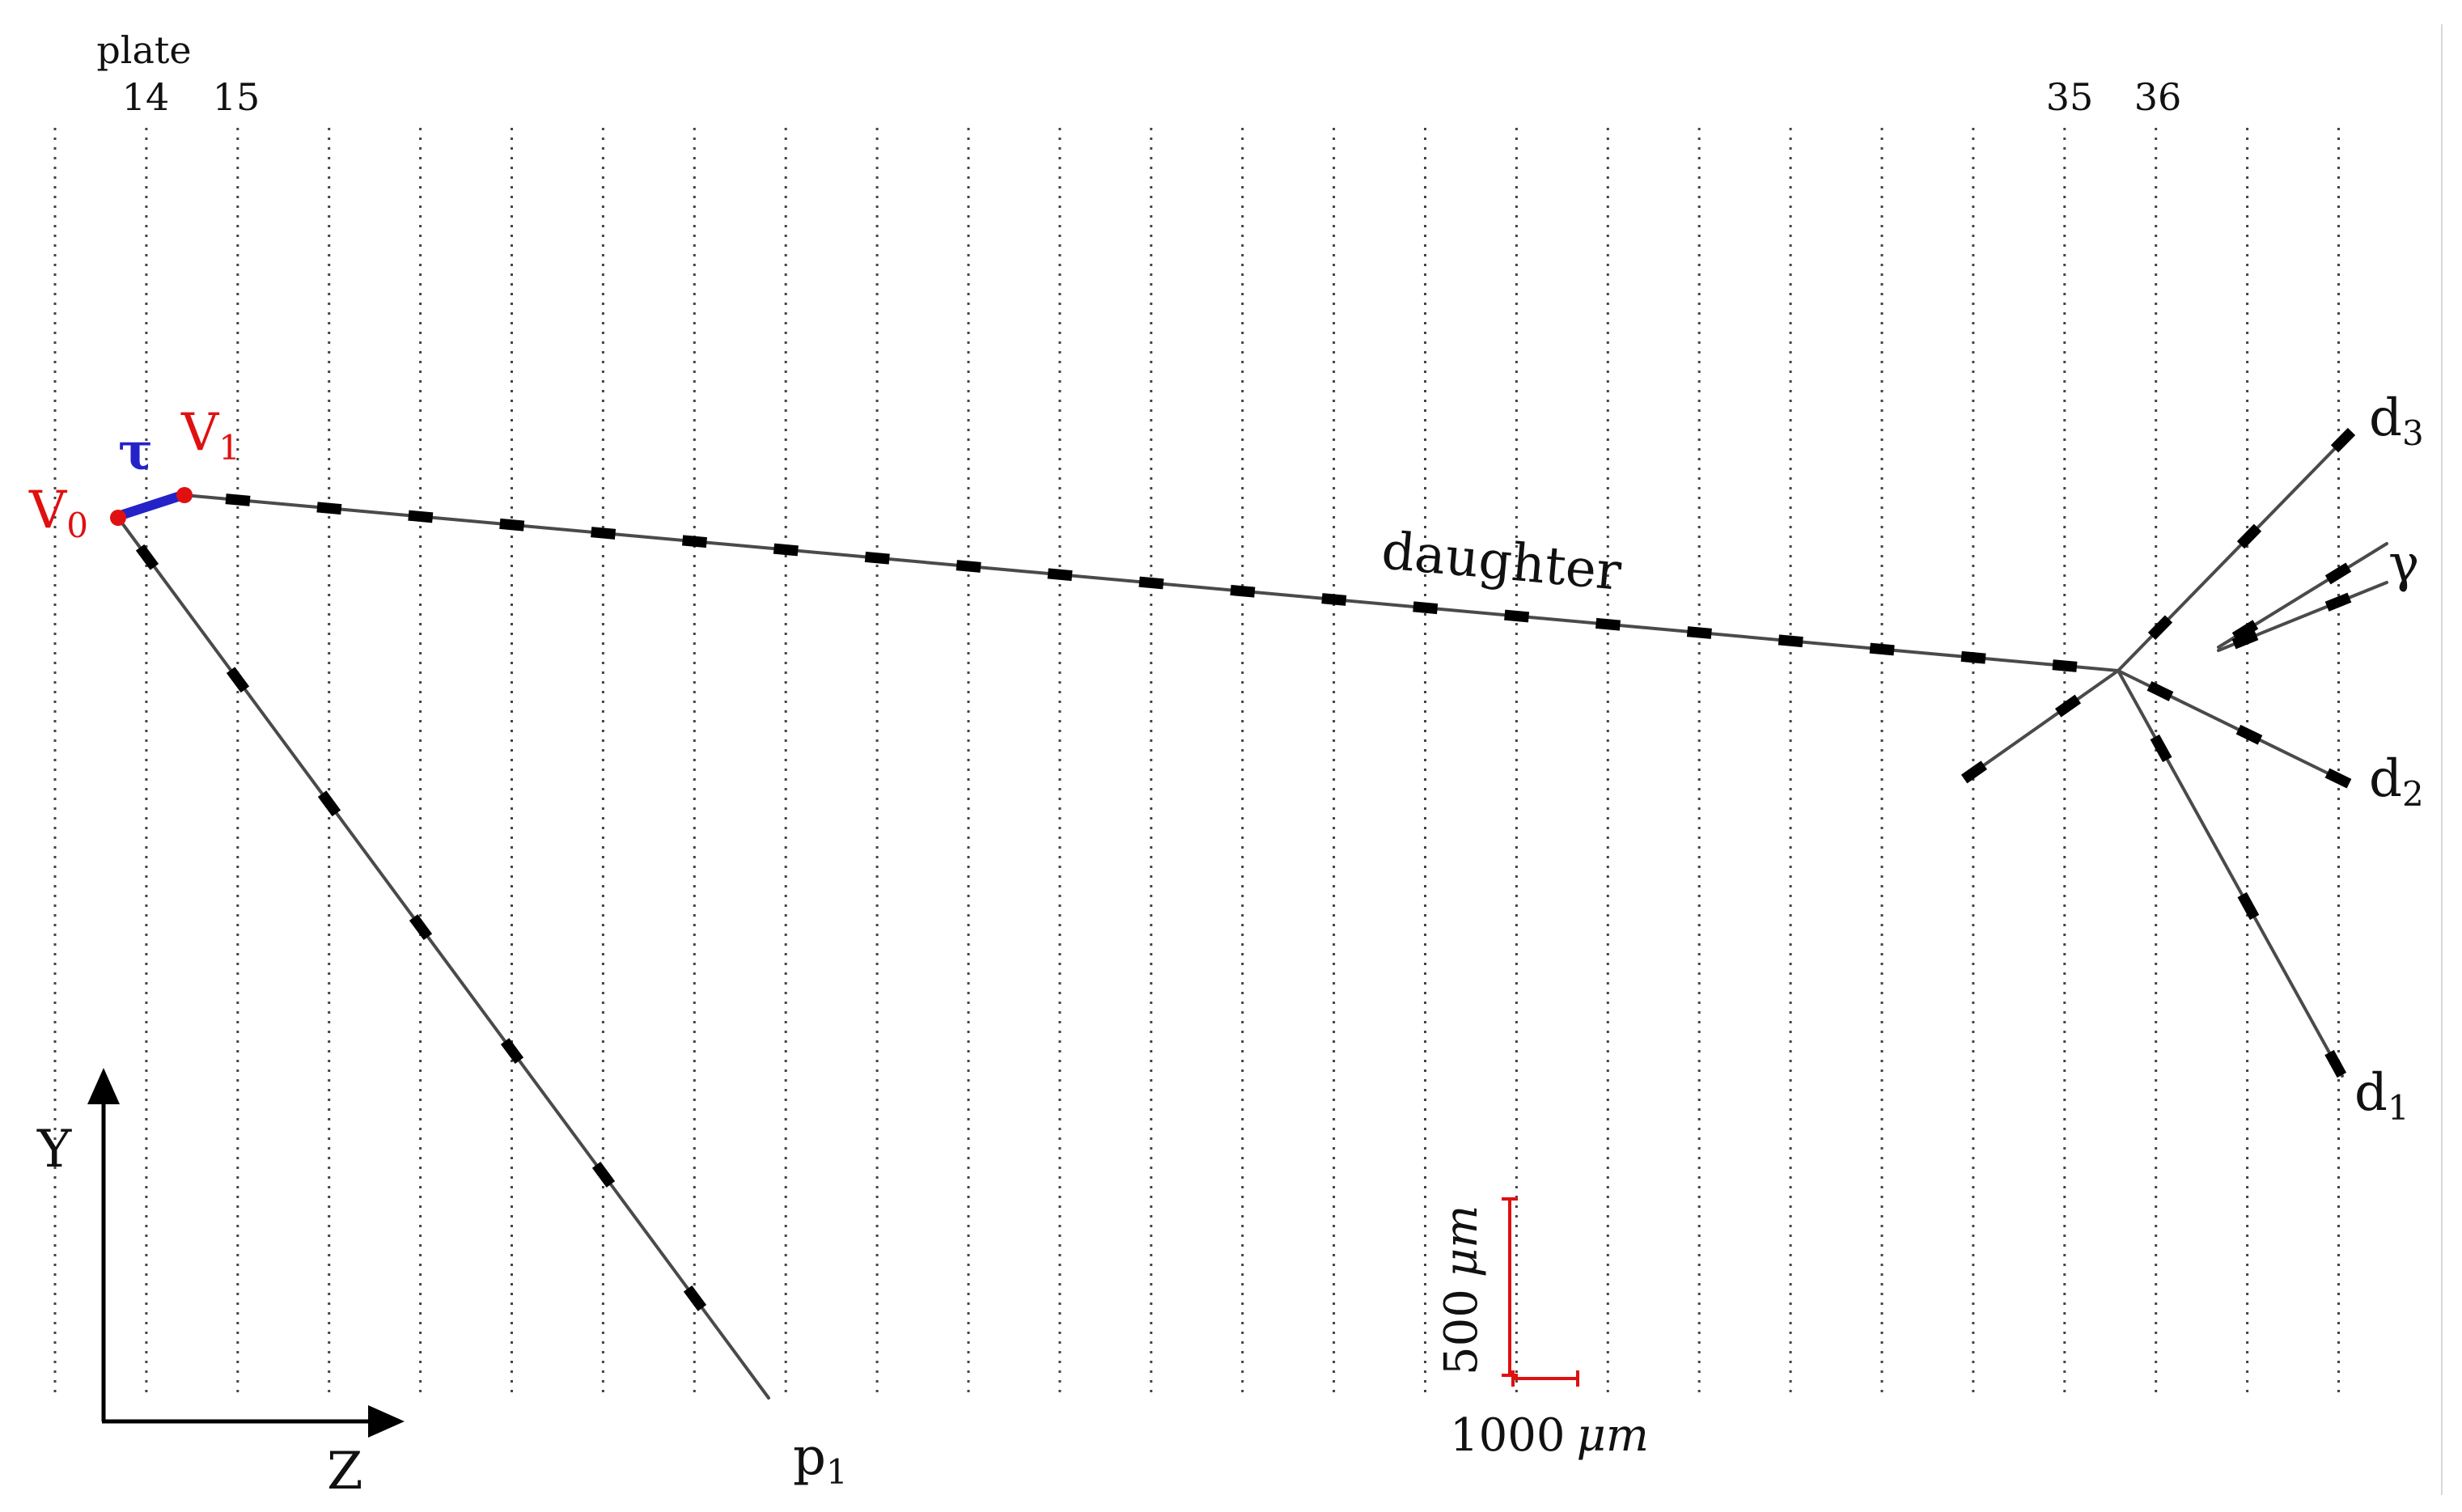 This screenshot has width=2462, height=1512. I want to click on plate-number-15: 15, so click(237, 97).